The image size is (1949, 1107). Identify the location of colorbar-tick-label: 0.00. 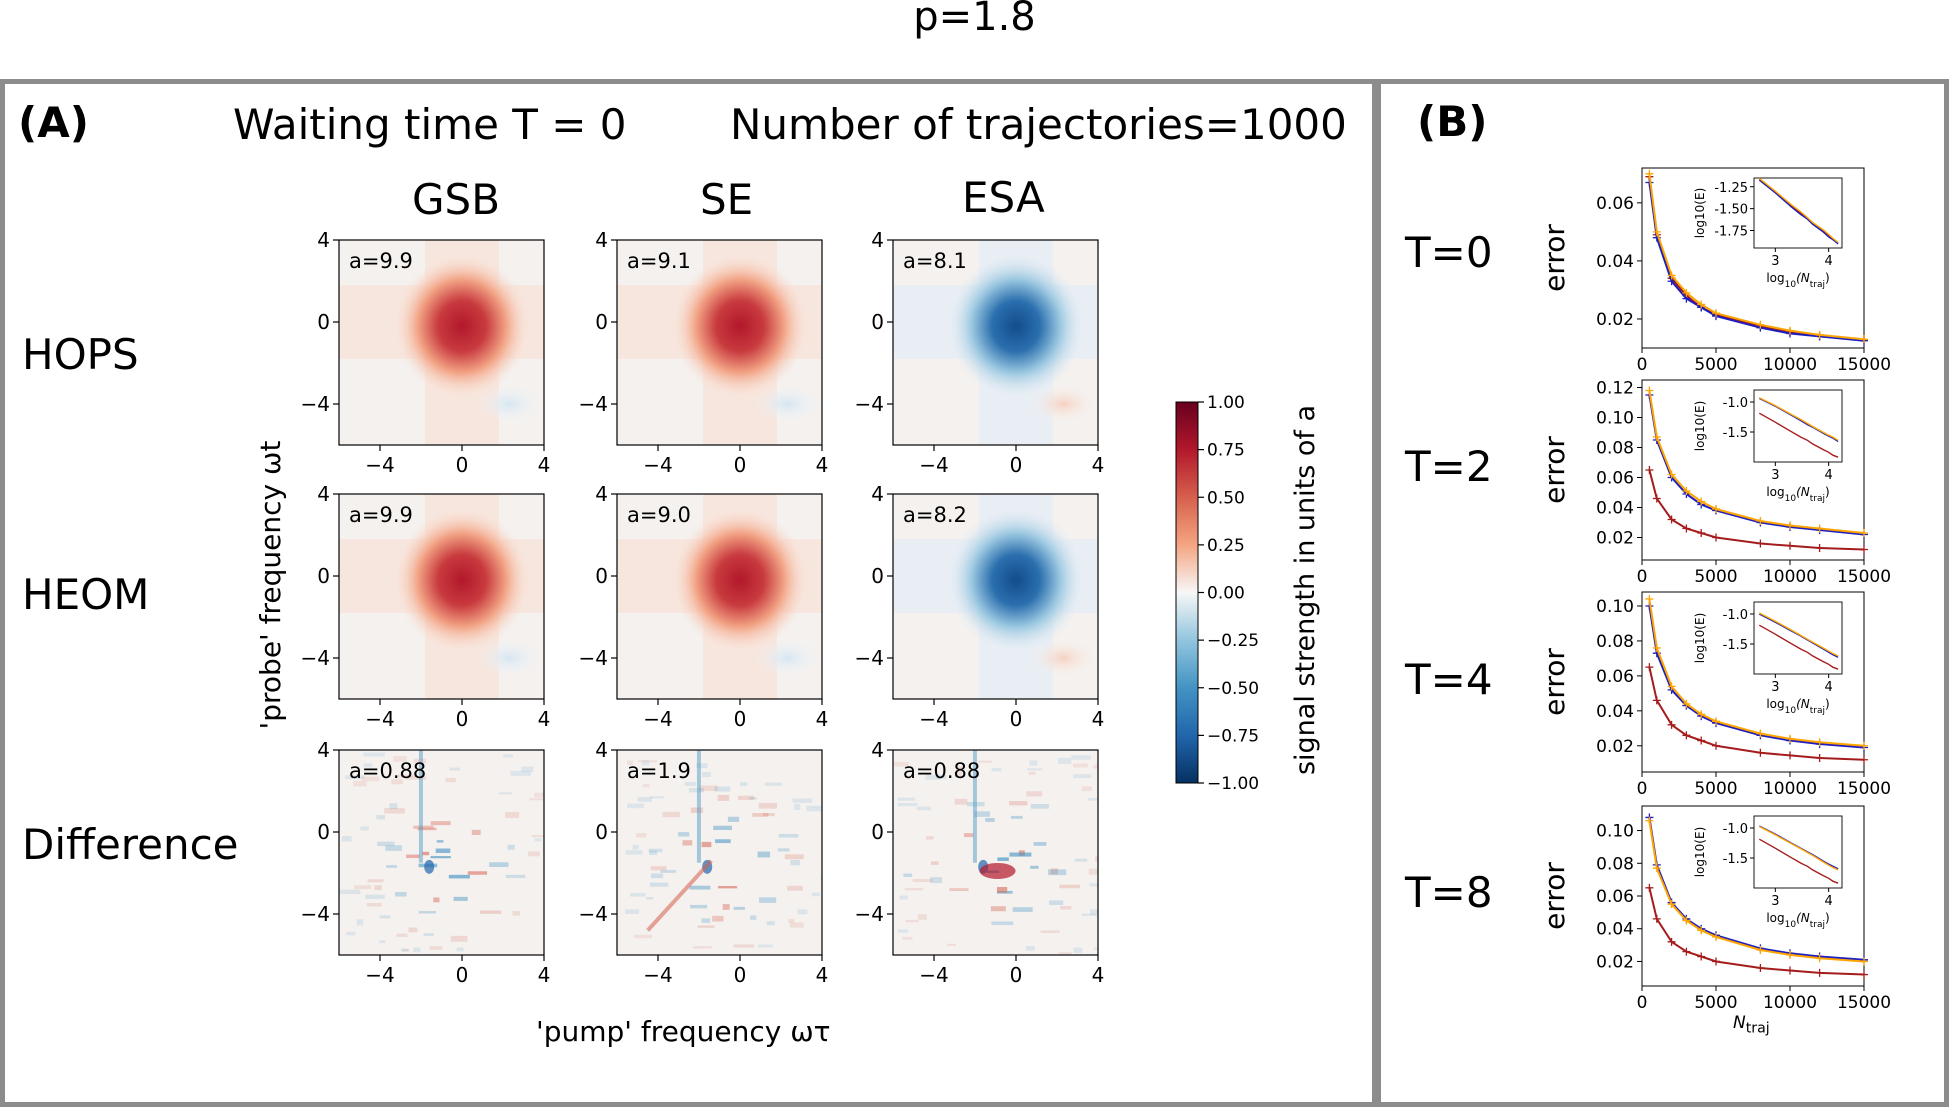
(1226, 594).